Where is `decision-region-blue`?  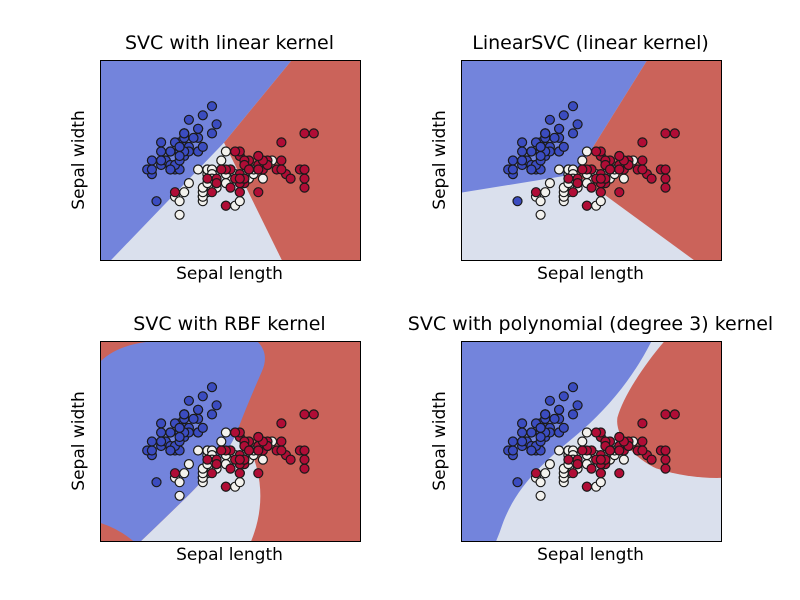 decision-region-blue is located at coordinates (196, 160).